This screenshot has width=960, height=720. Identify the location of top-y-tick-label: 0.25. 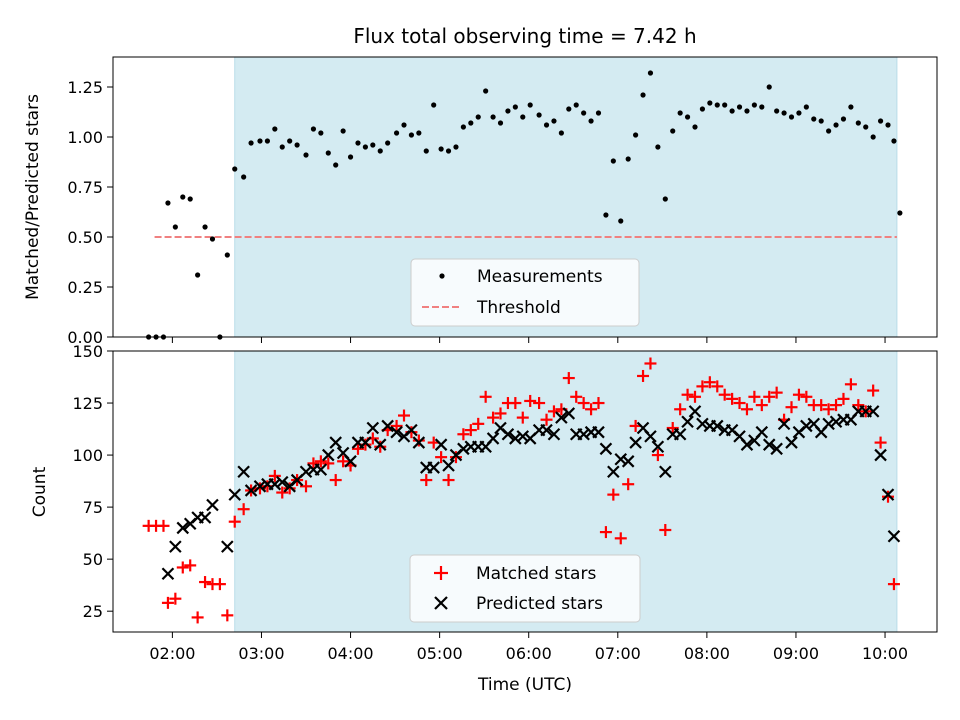
(85, 287).